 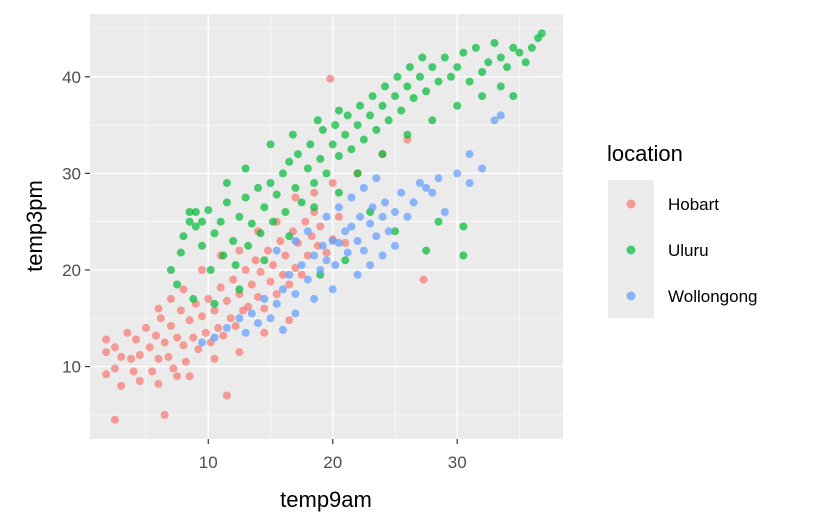 I want to click on y-tick-label: 40, so click(x=71, y=77).